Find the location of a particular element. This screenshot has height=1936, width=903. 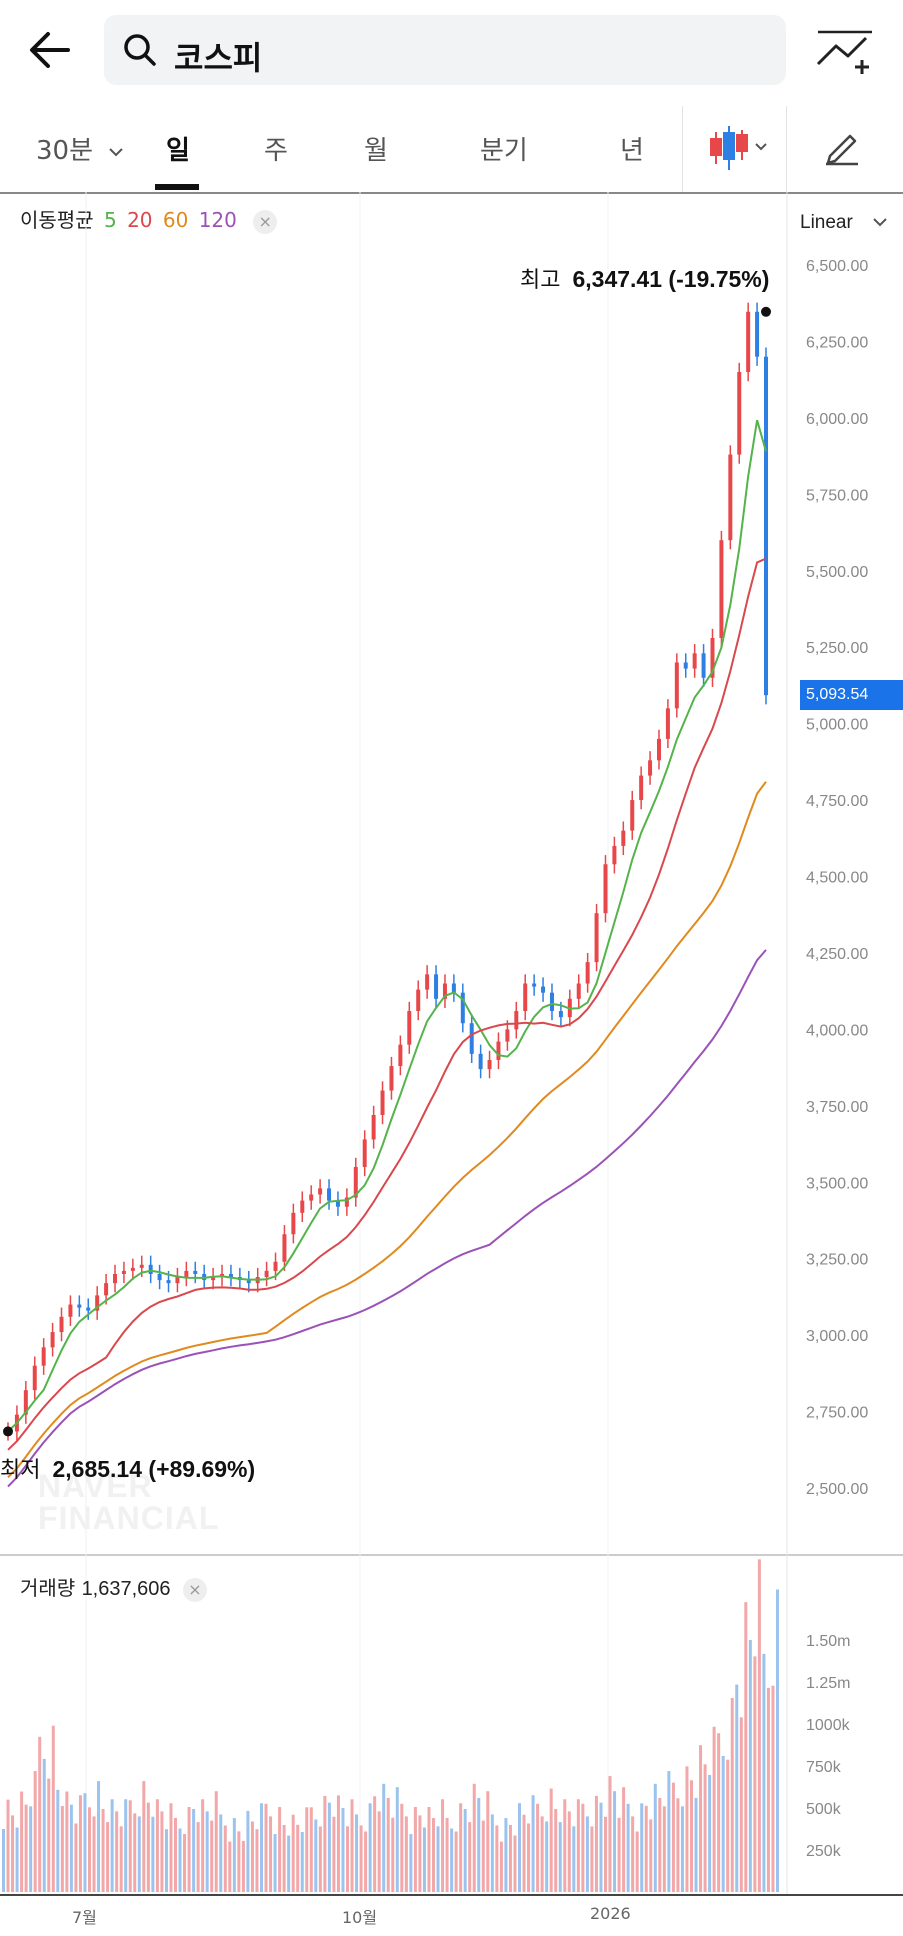

ma-legend-label: 이동평균 is located at coordinates (57, 220).